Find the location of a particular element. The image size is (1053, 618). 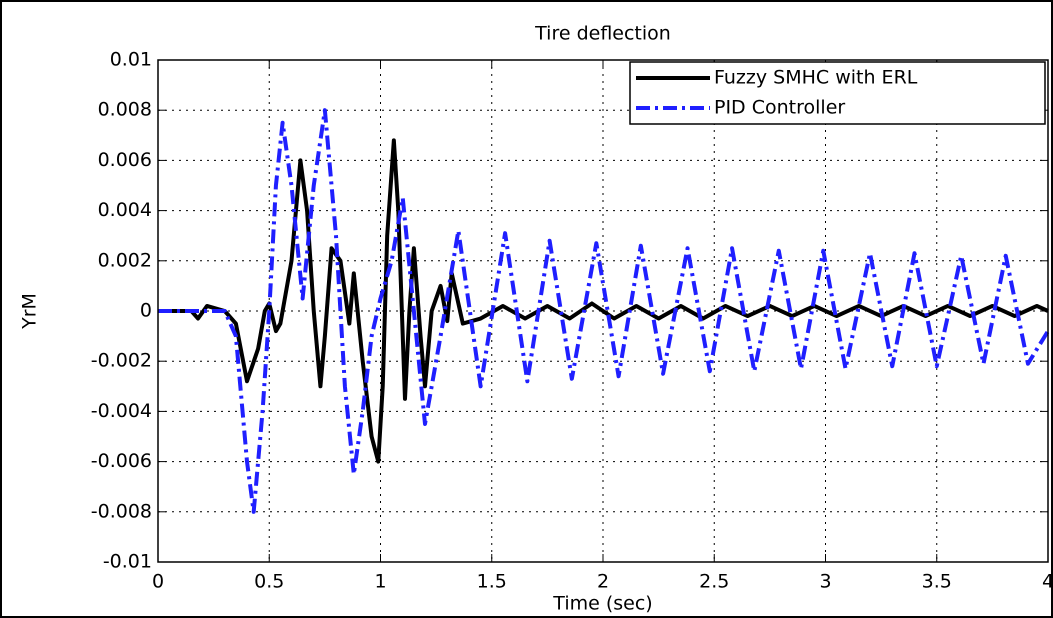

y-tick-label: 0.006 is located at coordinates (125, 160).